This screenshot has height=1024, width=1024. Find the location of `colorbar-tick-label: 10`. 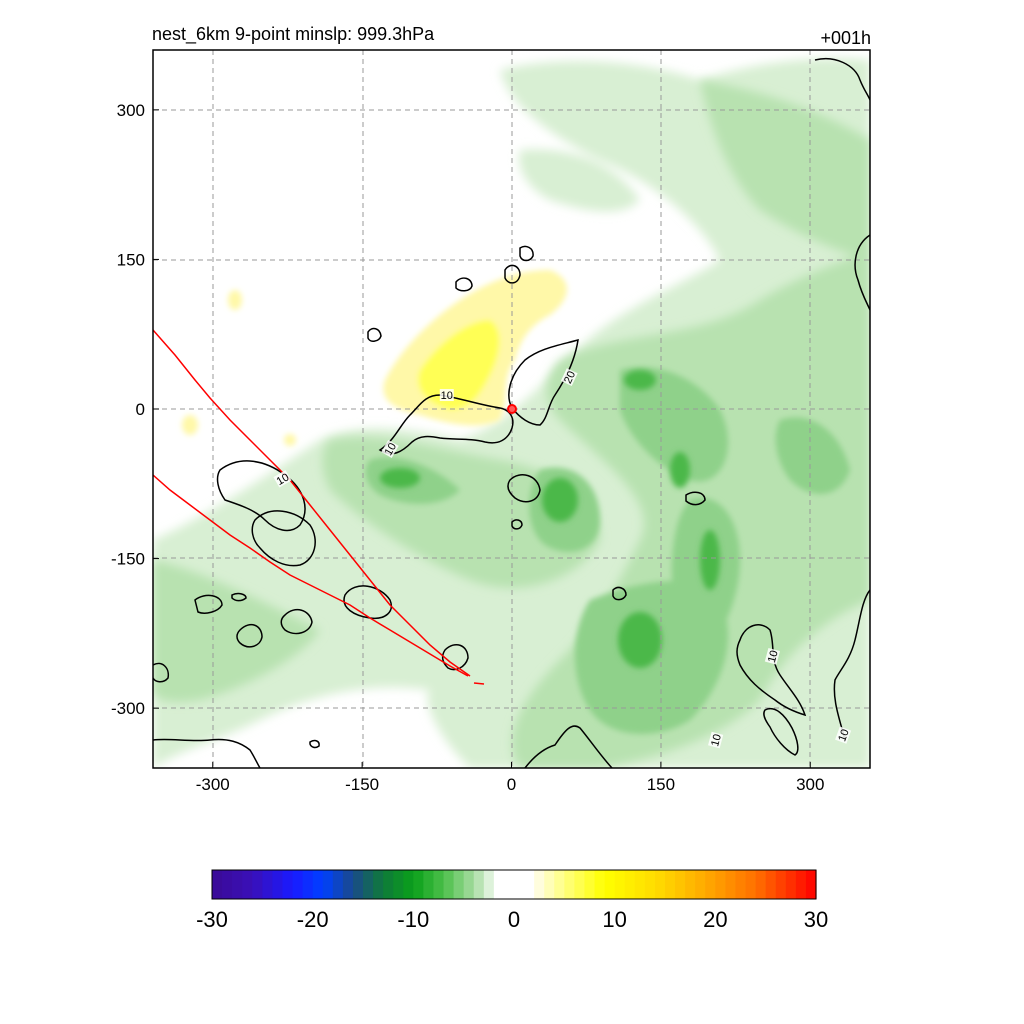

colorbar-tick-label: 10 is located at coordinates (614, 919).